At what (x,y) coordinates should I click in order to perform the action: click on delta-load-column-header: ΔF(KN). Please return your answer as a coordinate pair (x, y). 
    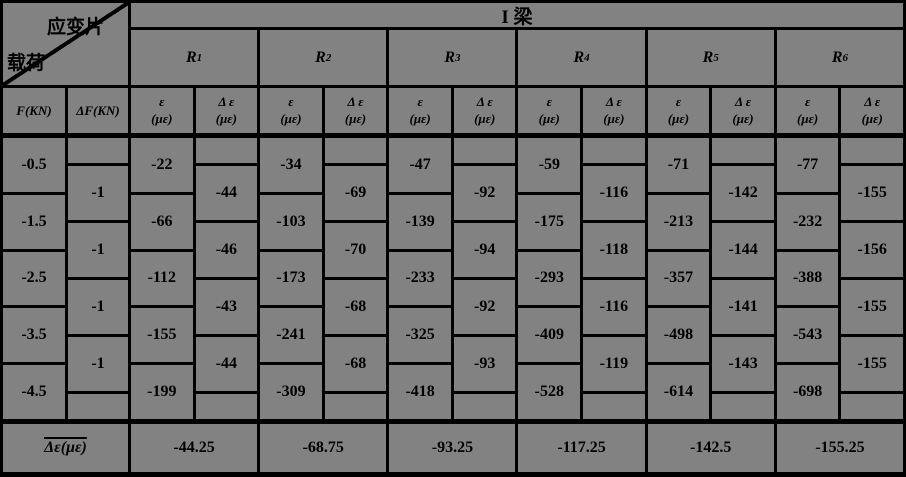
    Looking at the image, I should click on (98, 111).